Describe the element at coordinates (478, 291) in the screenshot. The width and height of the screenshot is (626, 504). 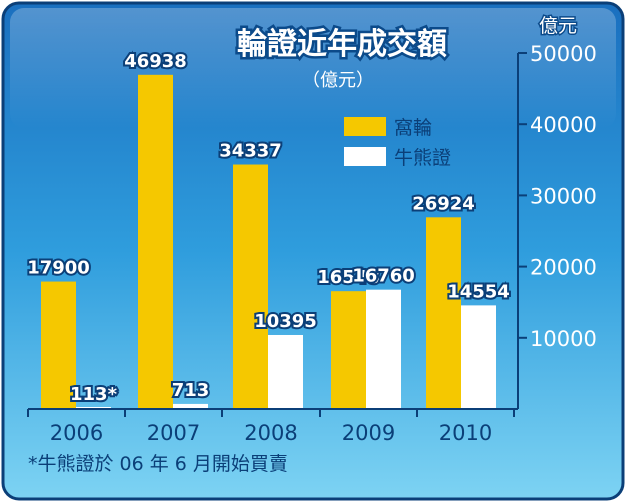
I see `value-label-cbbc-2010: 14554` at that location.